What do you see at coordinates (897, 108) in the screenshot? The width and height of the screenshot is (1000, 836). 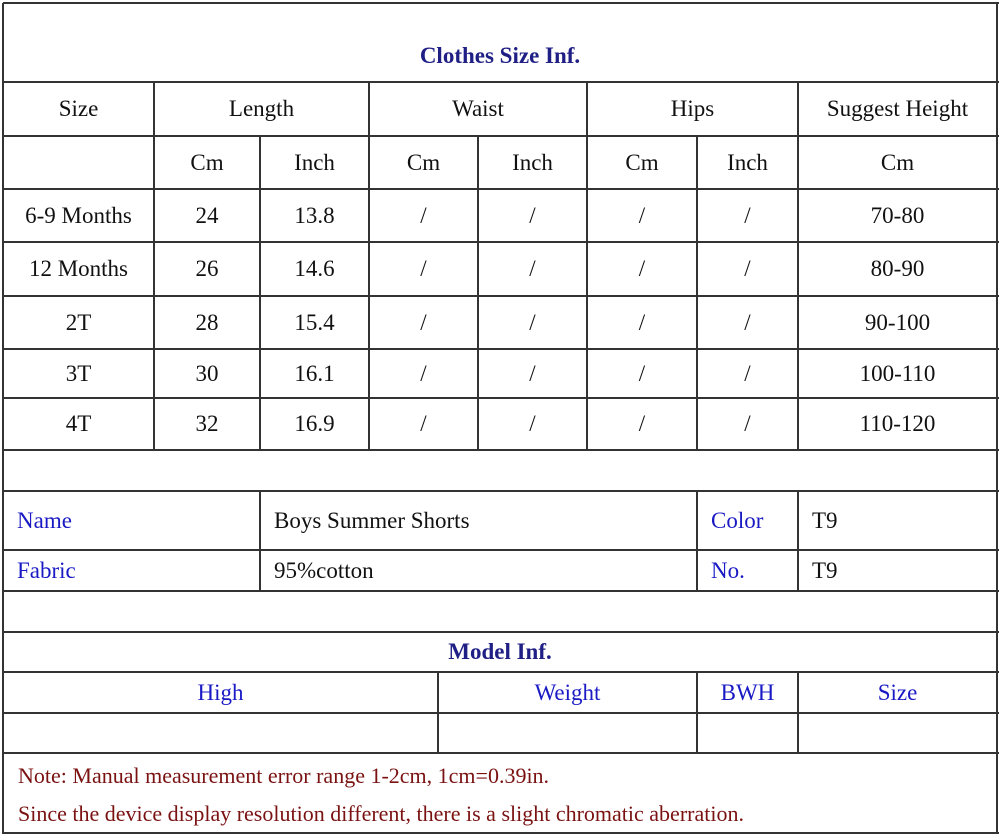 I see `column-header: Suggest Height` at bounding box center [897, 108].